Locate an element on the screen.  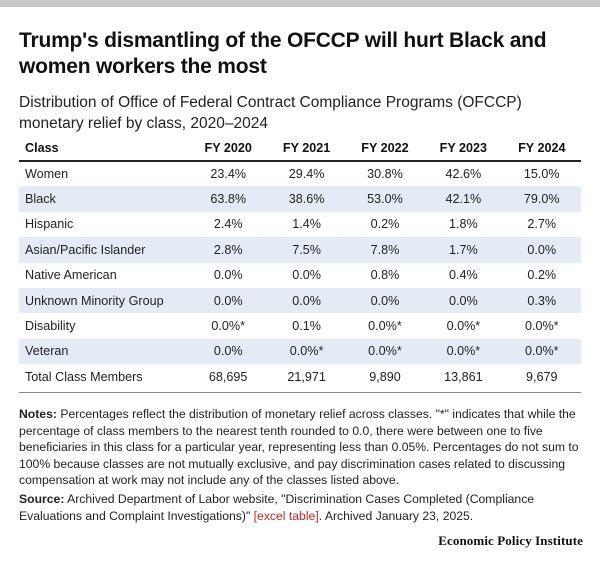
row-label: Hispanic is located at coordinates (49, 224).